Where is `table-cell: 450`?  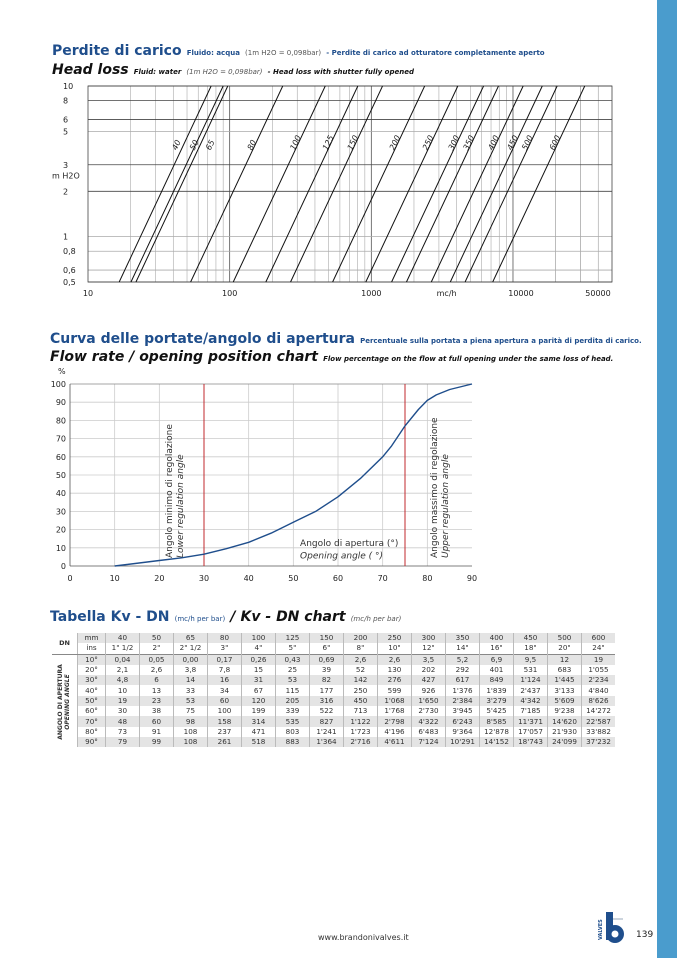
table-cell: 450 is located at coordinates (530, 638).